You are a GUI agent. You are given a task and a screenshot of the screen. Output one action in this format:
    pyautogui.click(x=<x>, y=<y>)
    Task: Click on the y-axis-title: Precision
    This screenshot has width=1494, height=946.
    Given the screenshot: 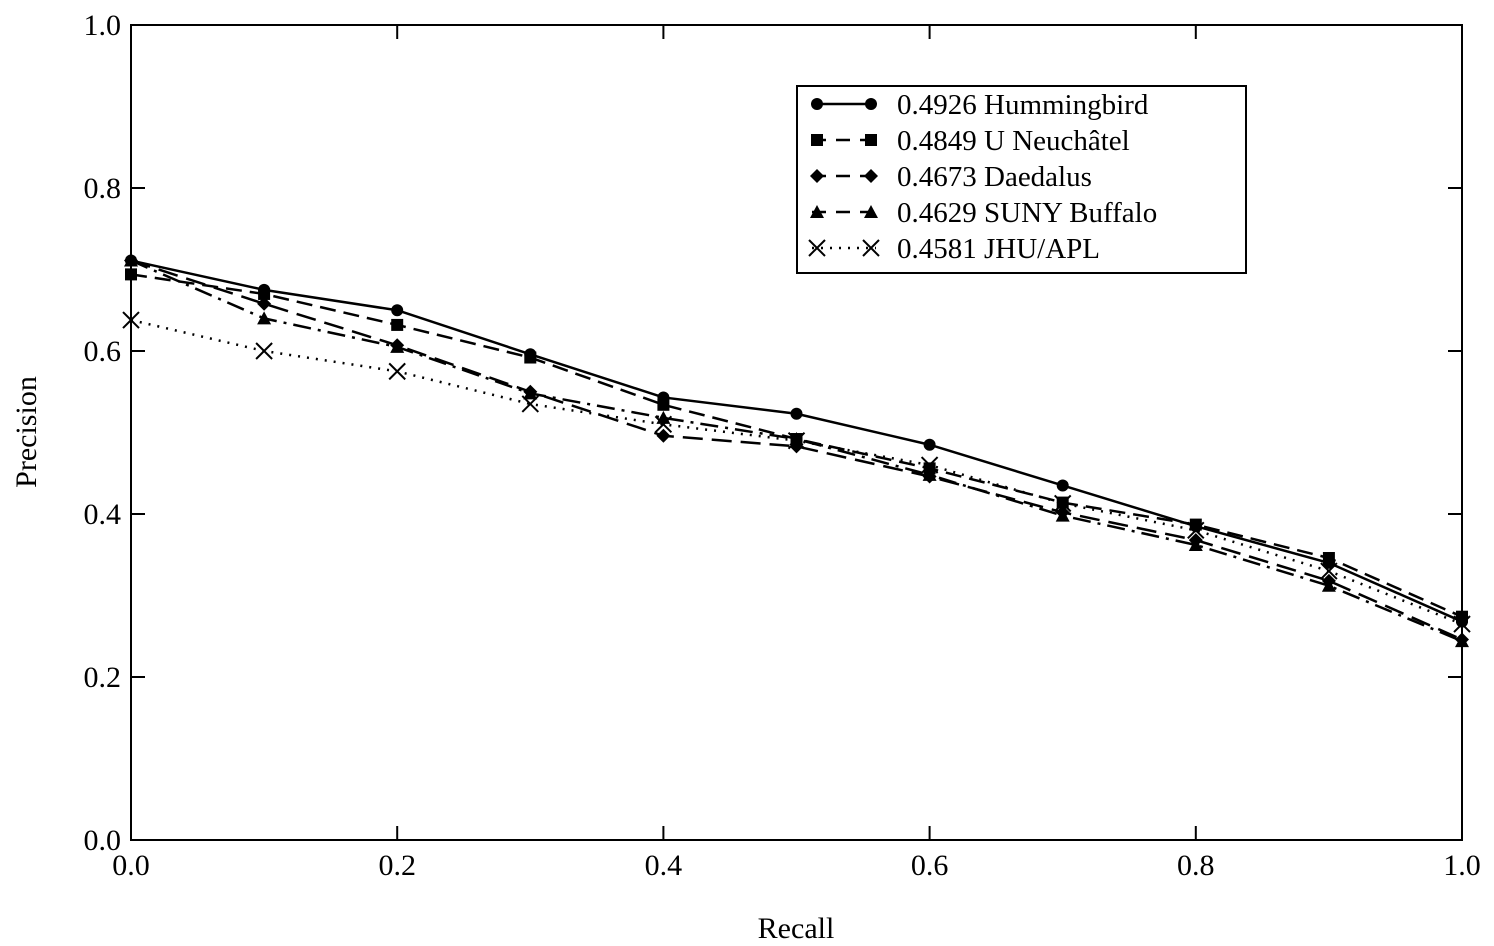 What is the action you would take?
    pyautogui.click(x=26, y=432)
    